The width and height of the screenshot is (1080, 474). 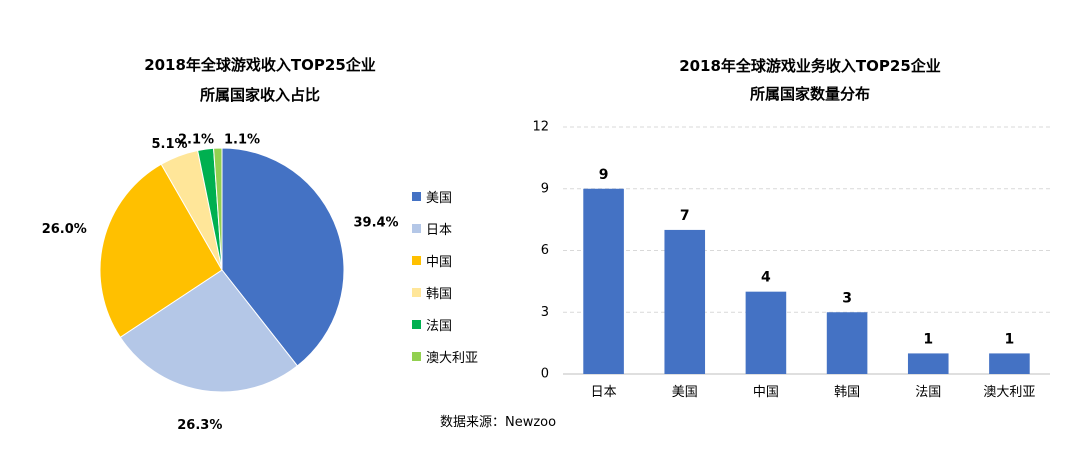 I want to click on x-tick-label-1: 美国, so click(x=685, y=392).